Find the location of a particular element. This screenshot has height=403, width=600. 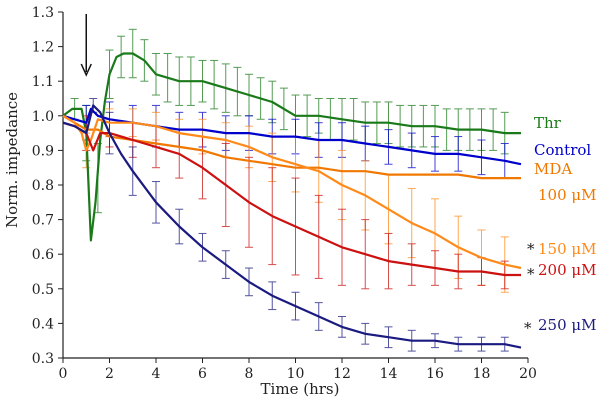

series-label: 150 μM is located at coordinates (567, 249).